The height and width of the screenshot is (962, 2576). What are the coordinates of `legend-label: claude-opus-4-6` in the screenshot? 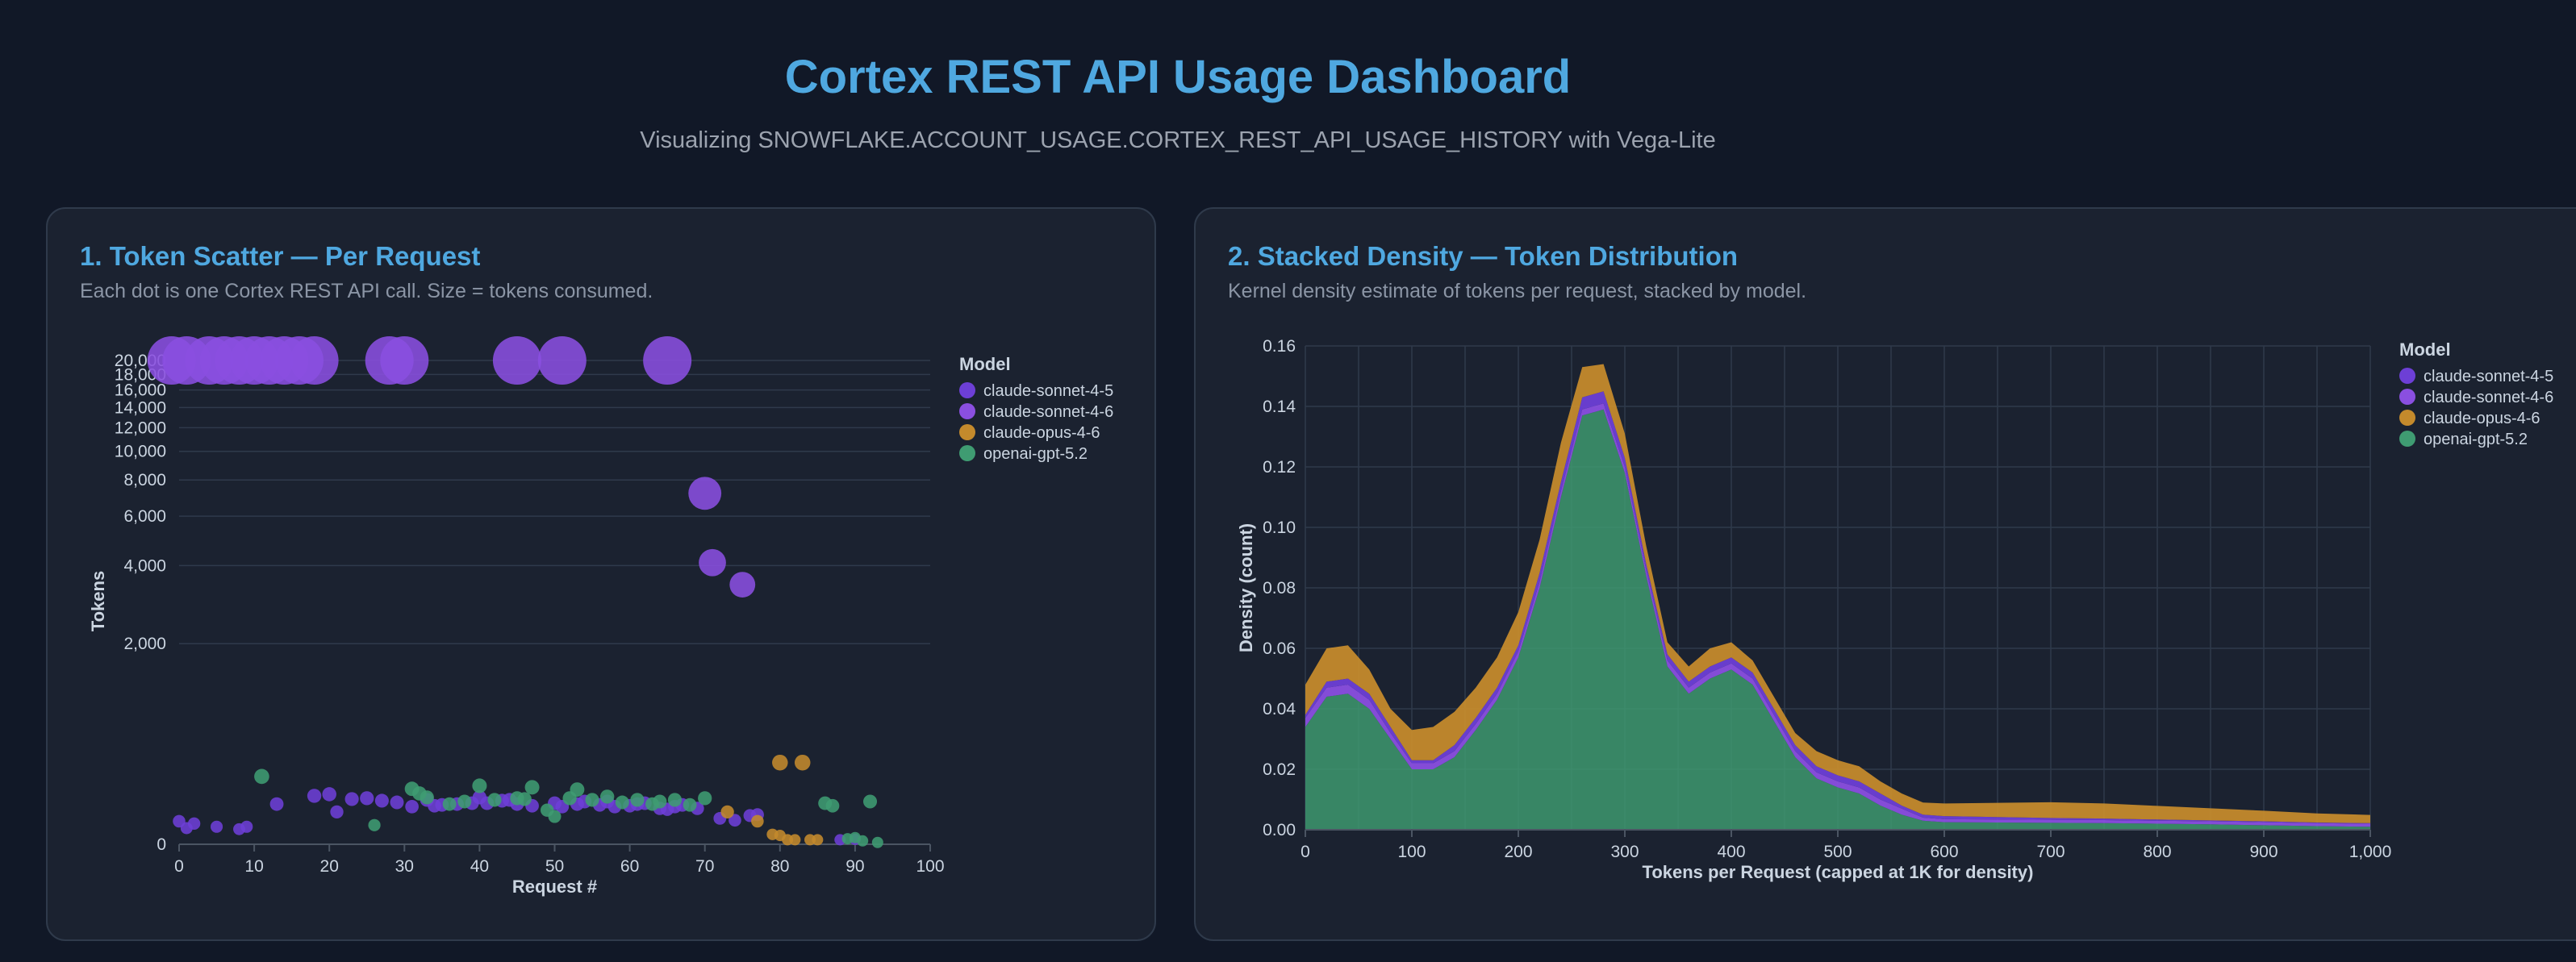 It's located at (1041, 433).